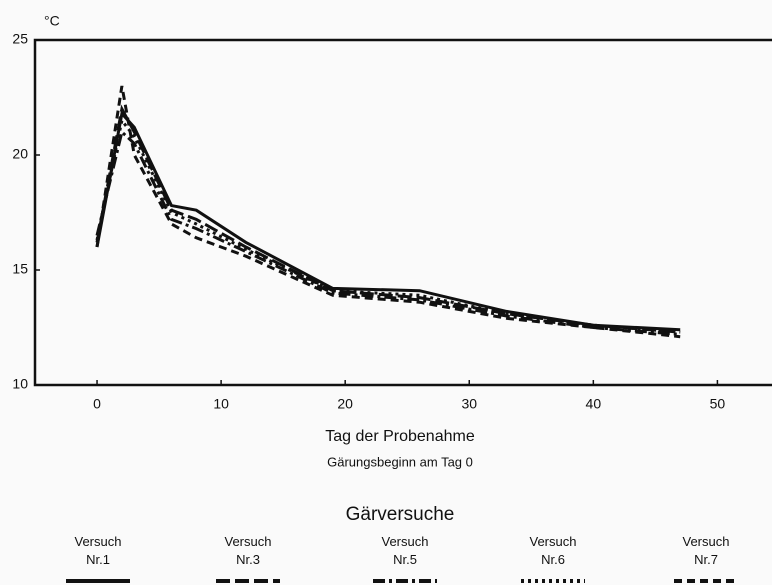  What do you see at coordinates (20, 154) in the screenshot?
I see `y-tick-label: 20` at bounding box center [20, 154].